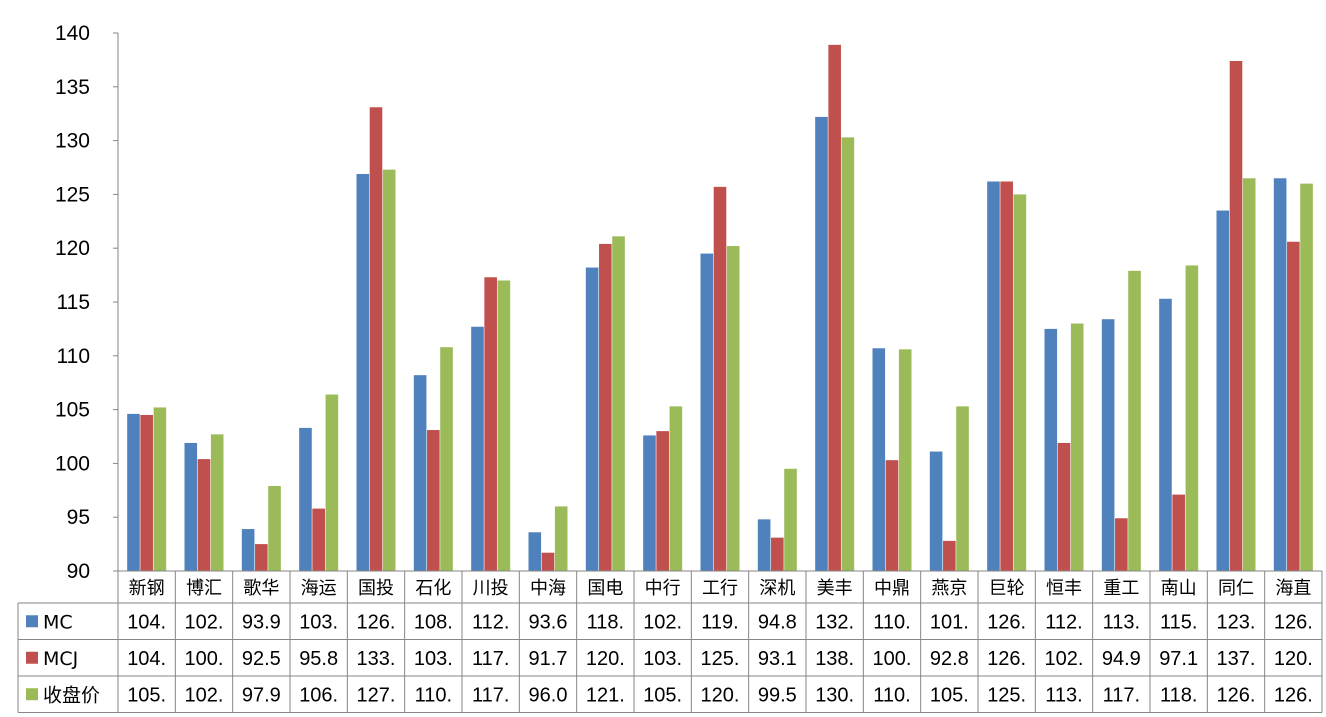  I want to click on bar-MCJ-国电, so click(605, 407).